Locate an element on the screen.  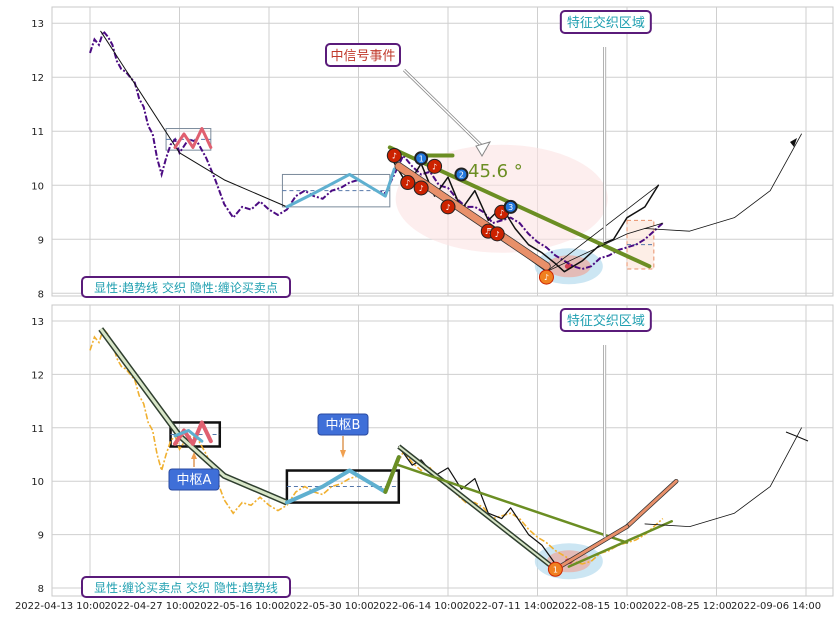
x-tick-label: 2022-07-11 14:00 is located at coordinates (507, 606).